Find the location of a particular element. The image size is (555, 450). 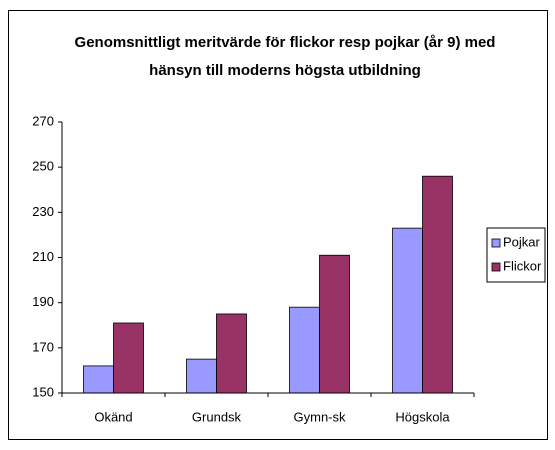

y-tick-label: 250 is located at coordinates (43, 166).